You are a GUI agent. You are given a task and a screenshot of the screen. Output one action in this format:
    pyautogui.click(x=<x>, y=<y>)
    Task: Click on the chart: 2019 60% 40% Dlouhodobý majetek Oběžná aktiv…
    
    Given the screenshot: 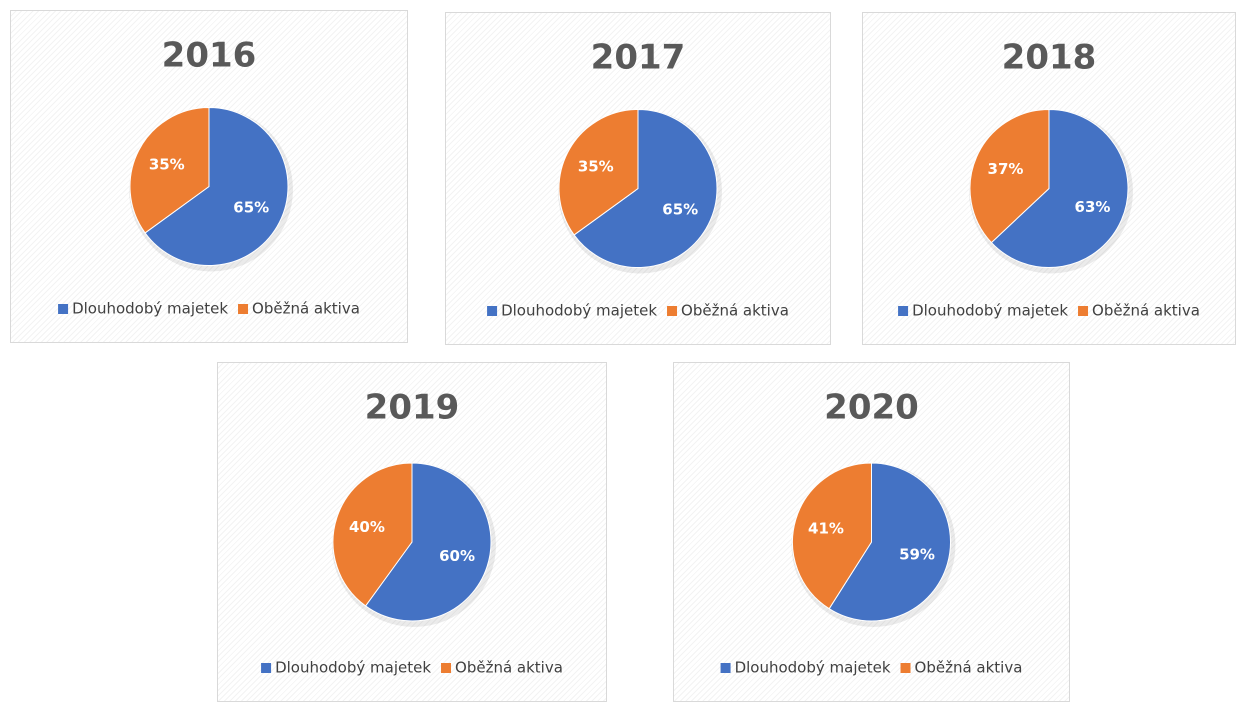 What is the action you would take?
    pyautogui.click(x=412, y=532)
    